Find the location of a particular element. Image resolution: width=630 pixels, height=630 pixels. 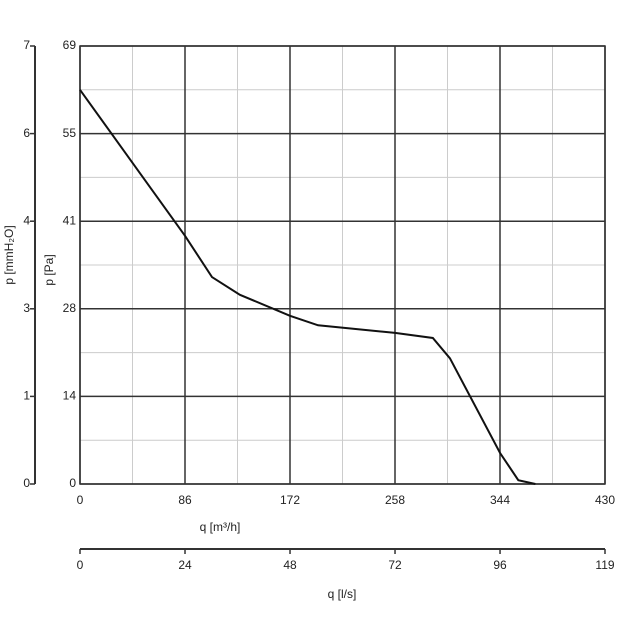

y2-tick-label: 1 is located at coordinates (26, 396).